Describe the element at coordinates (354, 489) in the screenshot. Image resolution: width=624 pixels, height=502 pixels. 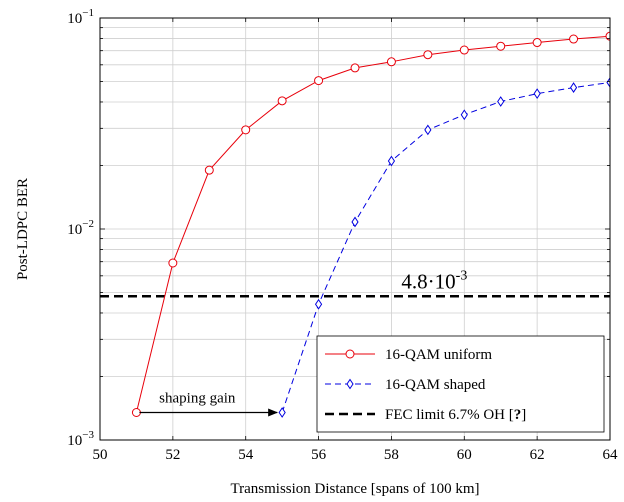
I see `x-axis-title: Transmission Distance [spans of 100 km]` at that location.